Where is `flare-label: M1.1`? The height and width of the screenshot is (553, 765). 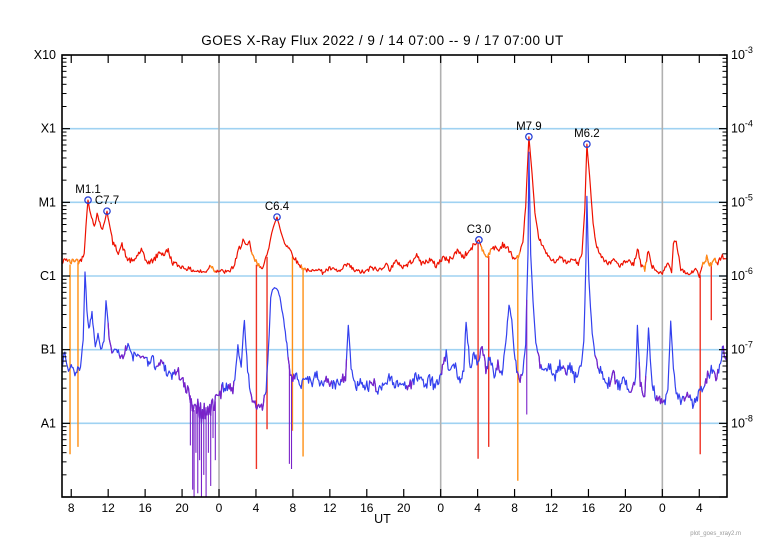
flare-label: M1.1 is located at coordinates (88, 190).